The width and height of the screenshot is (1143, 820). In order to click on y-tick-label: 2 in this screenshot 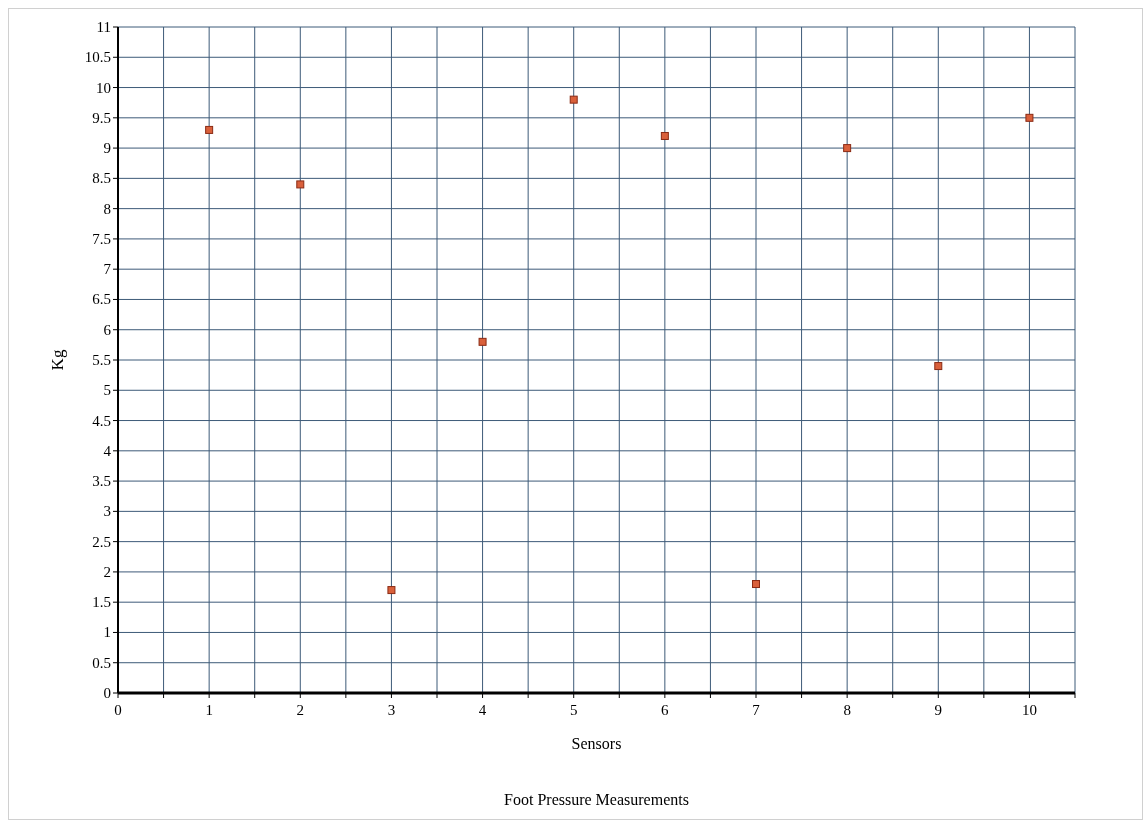, I will do `click(107, 571)`.